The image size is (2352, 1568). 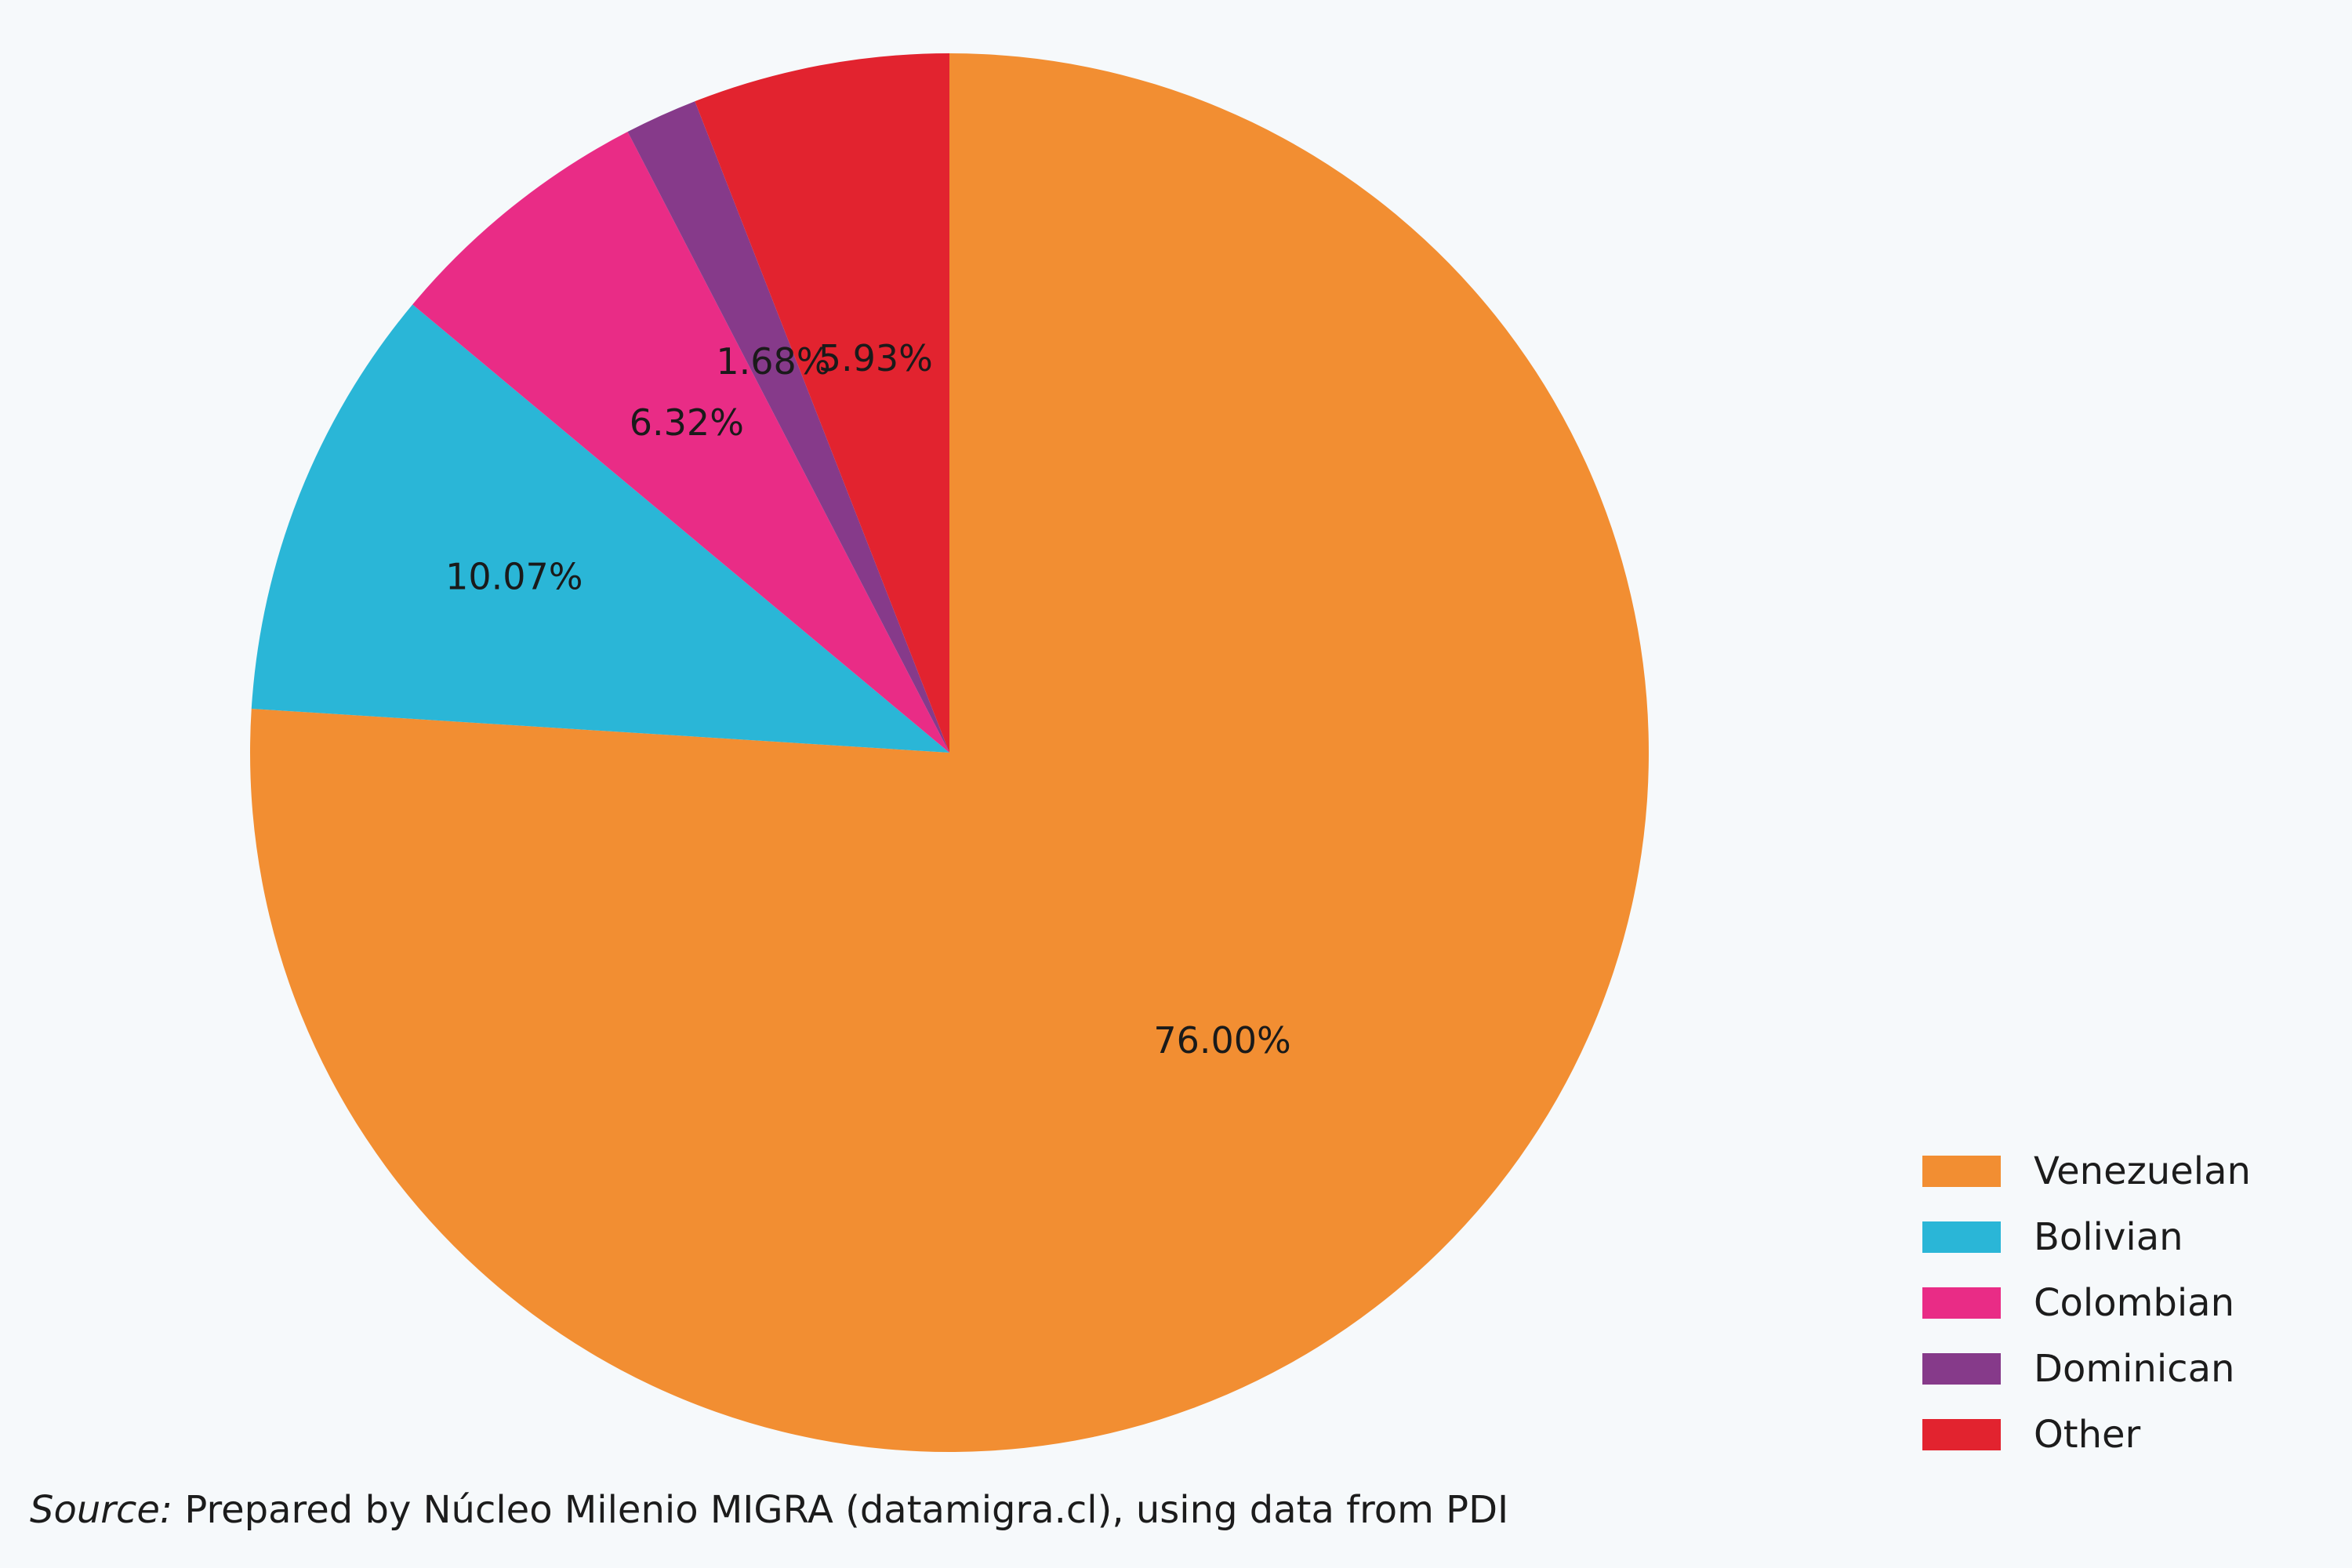 I want to click on slice-label-colombian: 6.32%, so click(x=687, y=422).